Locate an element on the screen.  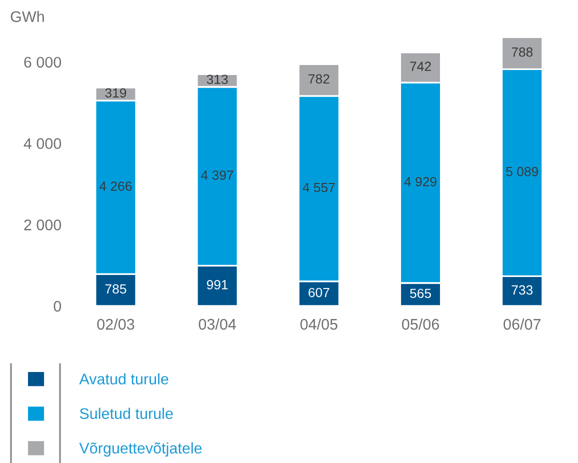
x-tick-label: 06/07 is located at coordinates (522, 324).